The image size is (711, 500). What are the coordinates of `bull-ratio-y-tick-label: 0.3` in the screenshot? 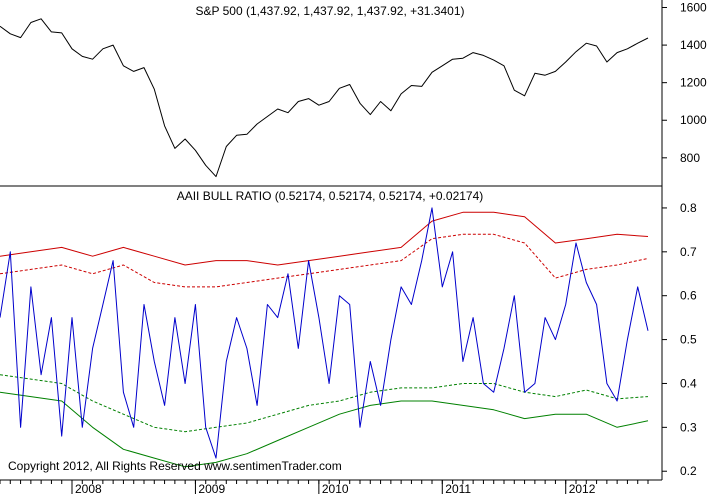 It's located at (688, 427).